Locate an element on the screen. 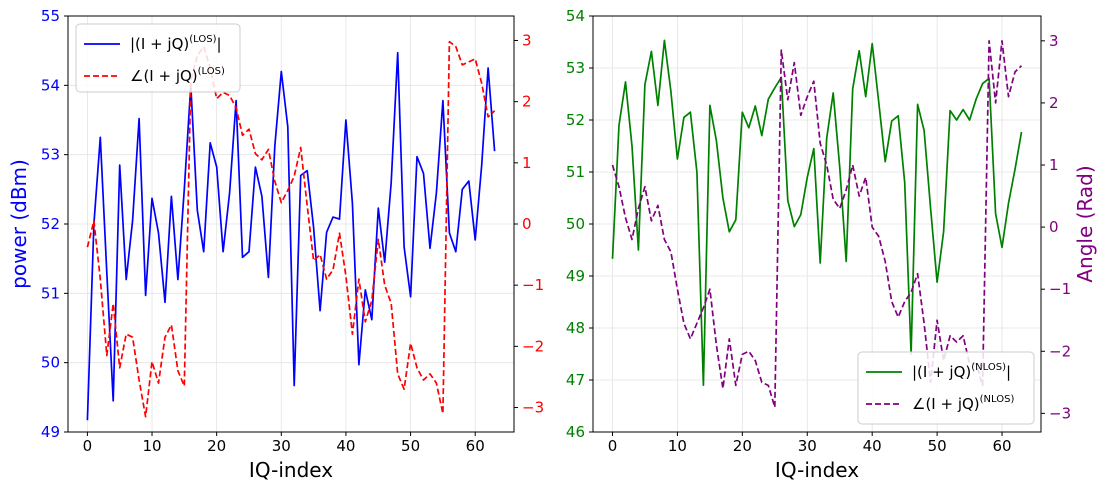 The width and height of the screenshot is (1110, 490). y-axis-label: power (dBm) is located at coordinates (19, 224).